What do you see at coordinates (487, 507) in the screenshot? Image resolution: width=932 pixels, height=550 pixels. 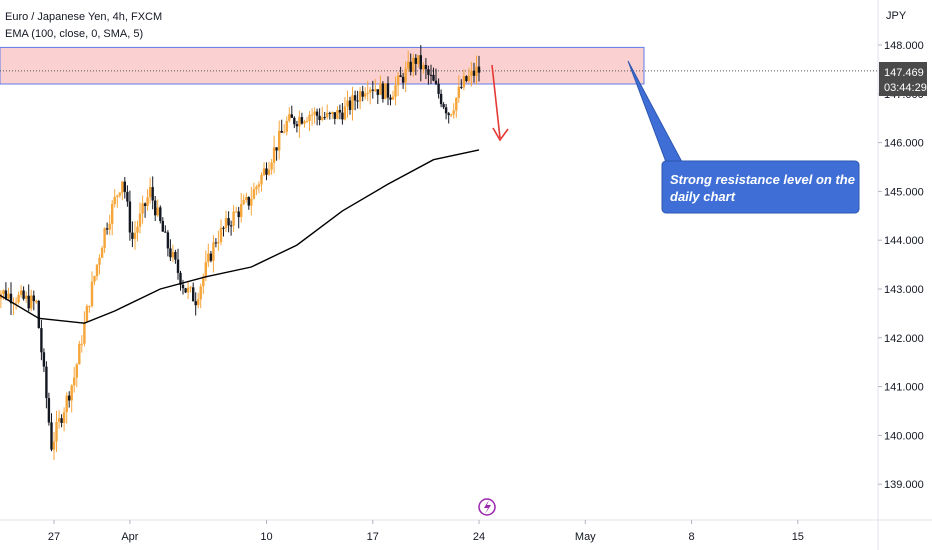 I see `lightning-bolt-icon` at bounding box center [487, 507].